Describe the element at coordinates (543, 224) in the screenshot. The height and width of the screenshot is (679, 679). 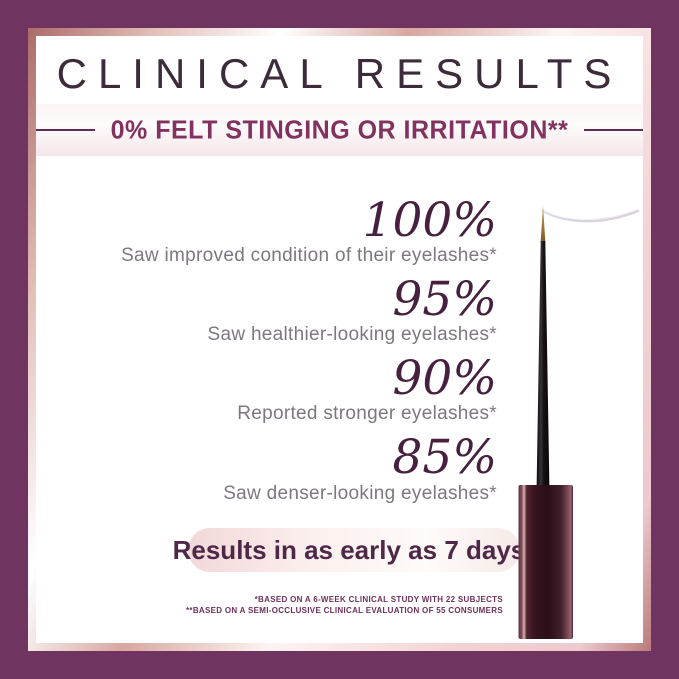
I see `brush-tip` at that location.